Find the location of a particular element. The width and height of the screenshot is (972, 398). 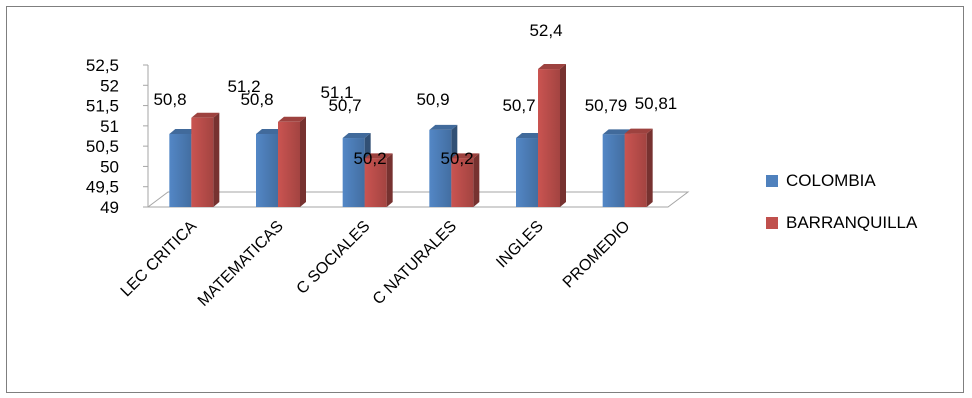

legend-label-colombia: COLOMBIA is located at coordinates (831, 180).